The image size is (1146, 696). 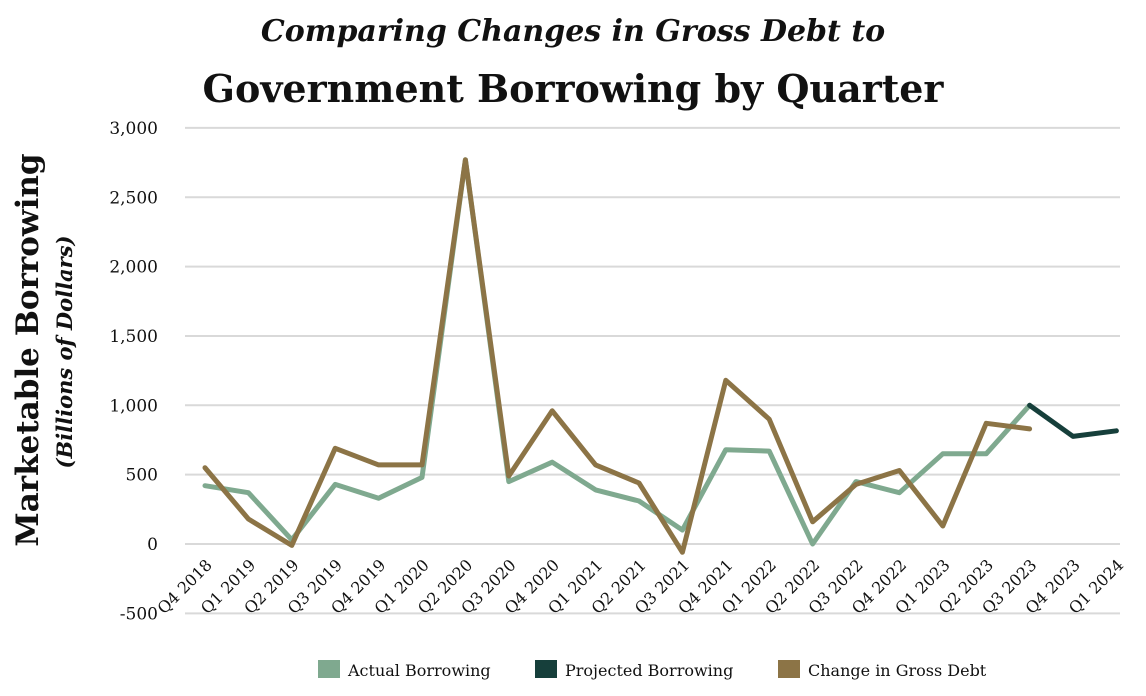 What do you see at coordinates (64, 352) in the screenshot?
I see `y-axis-subtitle: (Billions of Dollars)` at bounding box center [64, 352].